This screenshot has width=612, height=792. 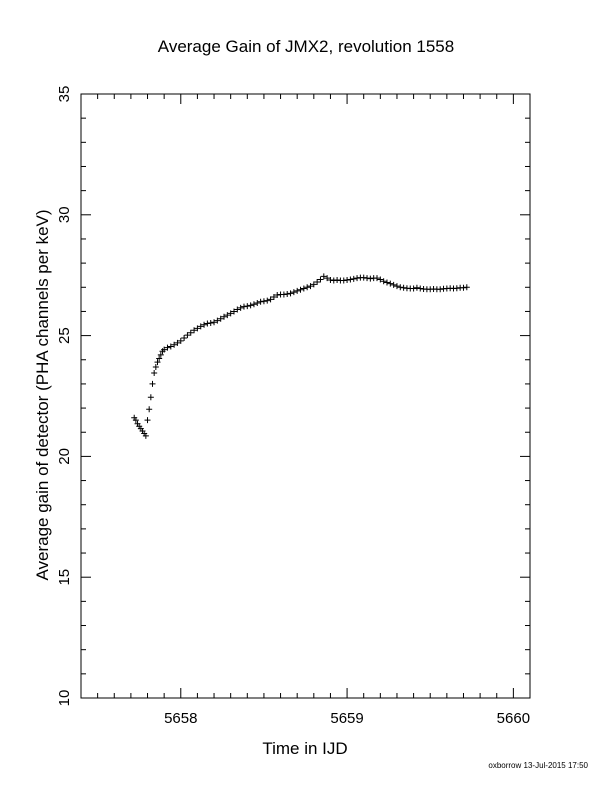 What do you see at coordinates (64, 698) in the screenshot?
I see `y-tick-label: 10` at bounding box center [64, 698].